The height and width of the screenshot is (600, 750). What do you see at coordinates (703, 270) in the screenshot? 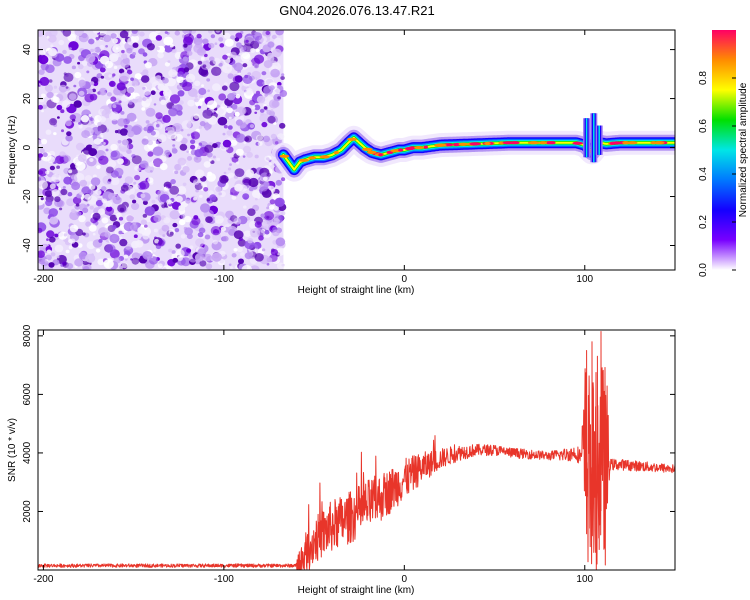
I see `colorbar-tick-label: 0.0` at bounding box center [703, 270].